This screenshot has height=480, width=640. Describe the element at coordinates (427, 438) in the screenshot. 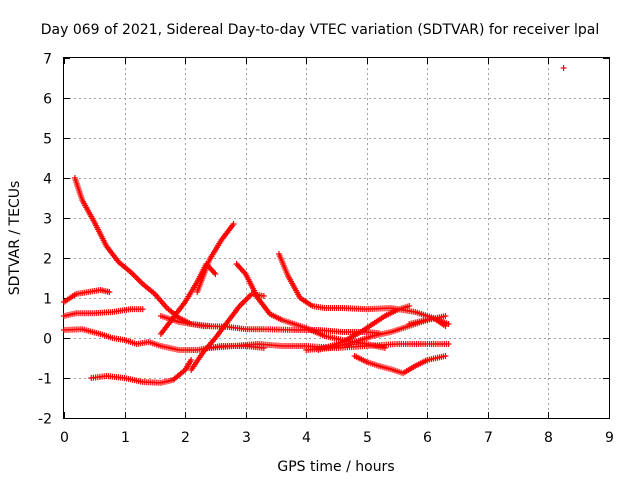

I see `x-tick-label: 6` at that location.